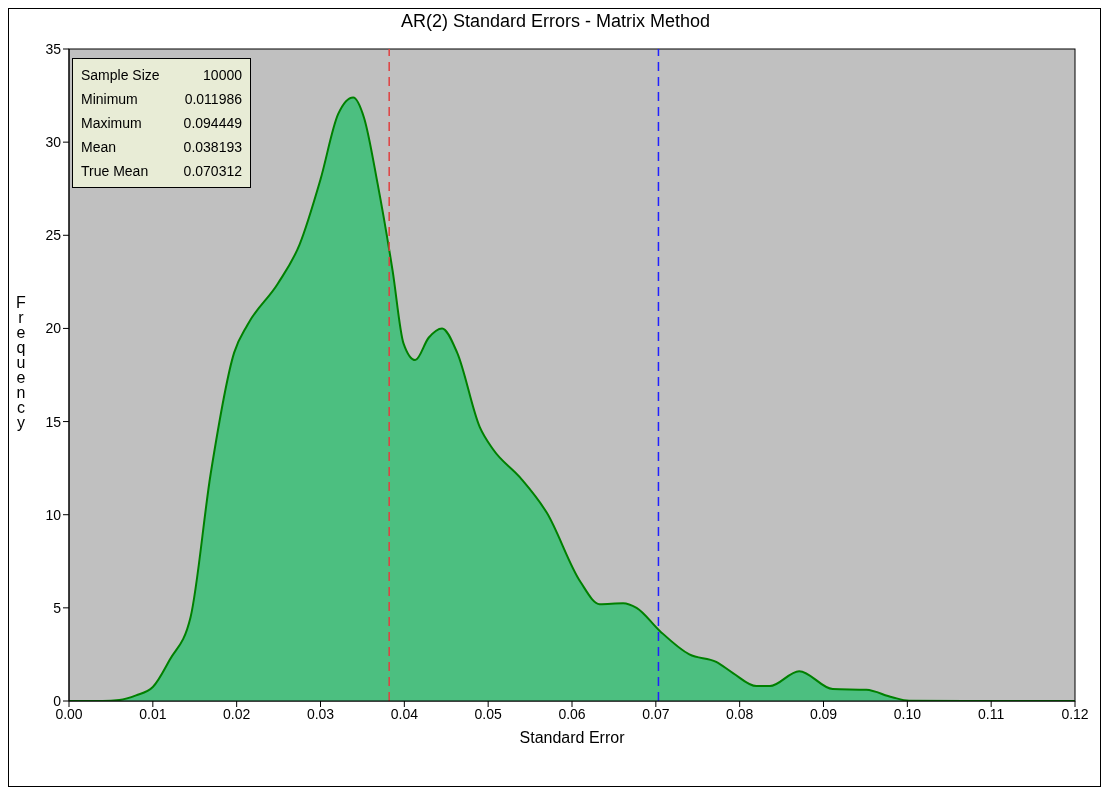 The height and width of the screenshot is (795, 1109). Describe the element at coordinates (153, 713) in the screenshot. I see `x-tick-label: 0.01` at that location.